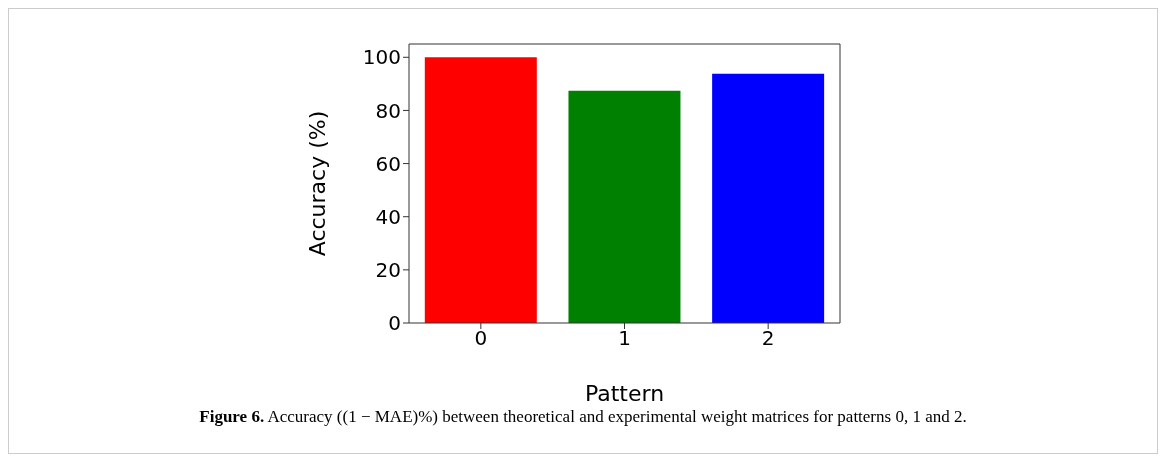 This screenshot has height=462, width=1168. Describe the element at coordinates (624, 393) in the screenshot. I see `x-axis-title: Pattern` at that location.